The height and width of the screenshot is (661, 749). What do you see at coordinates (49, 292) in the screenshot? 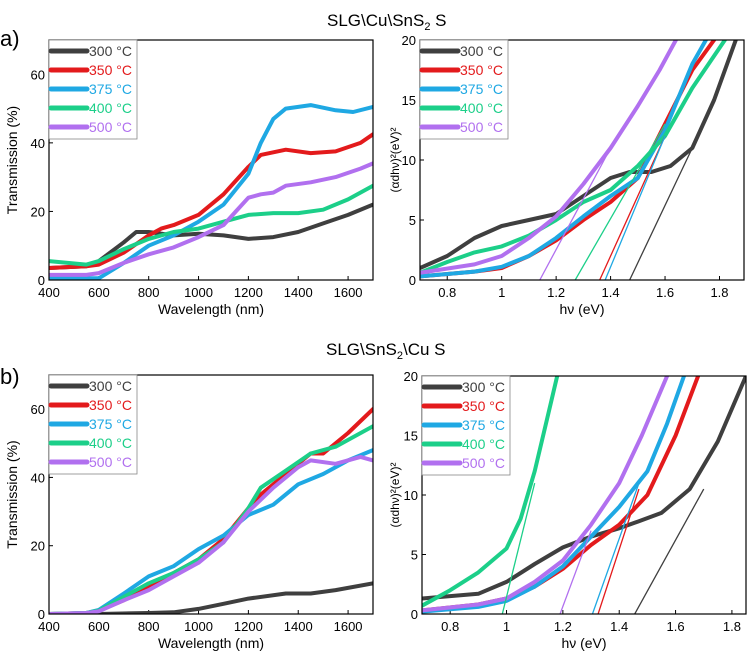
I see `x-tick-label: 400` at bounding box center [49, 292].